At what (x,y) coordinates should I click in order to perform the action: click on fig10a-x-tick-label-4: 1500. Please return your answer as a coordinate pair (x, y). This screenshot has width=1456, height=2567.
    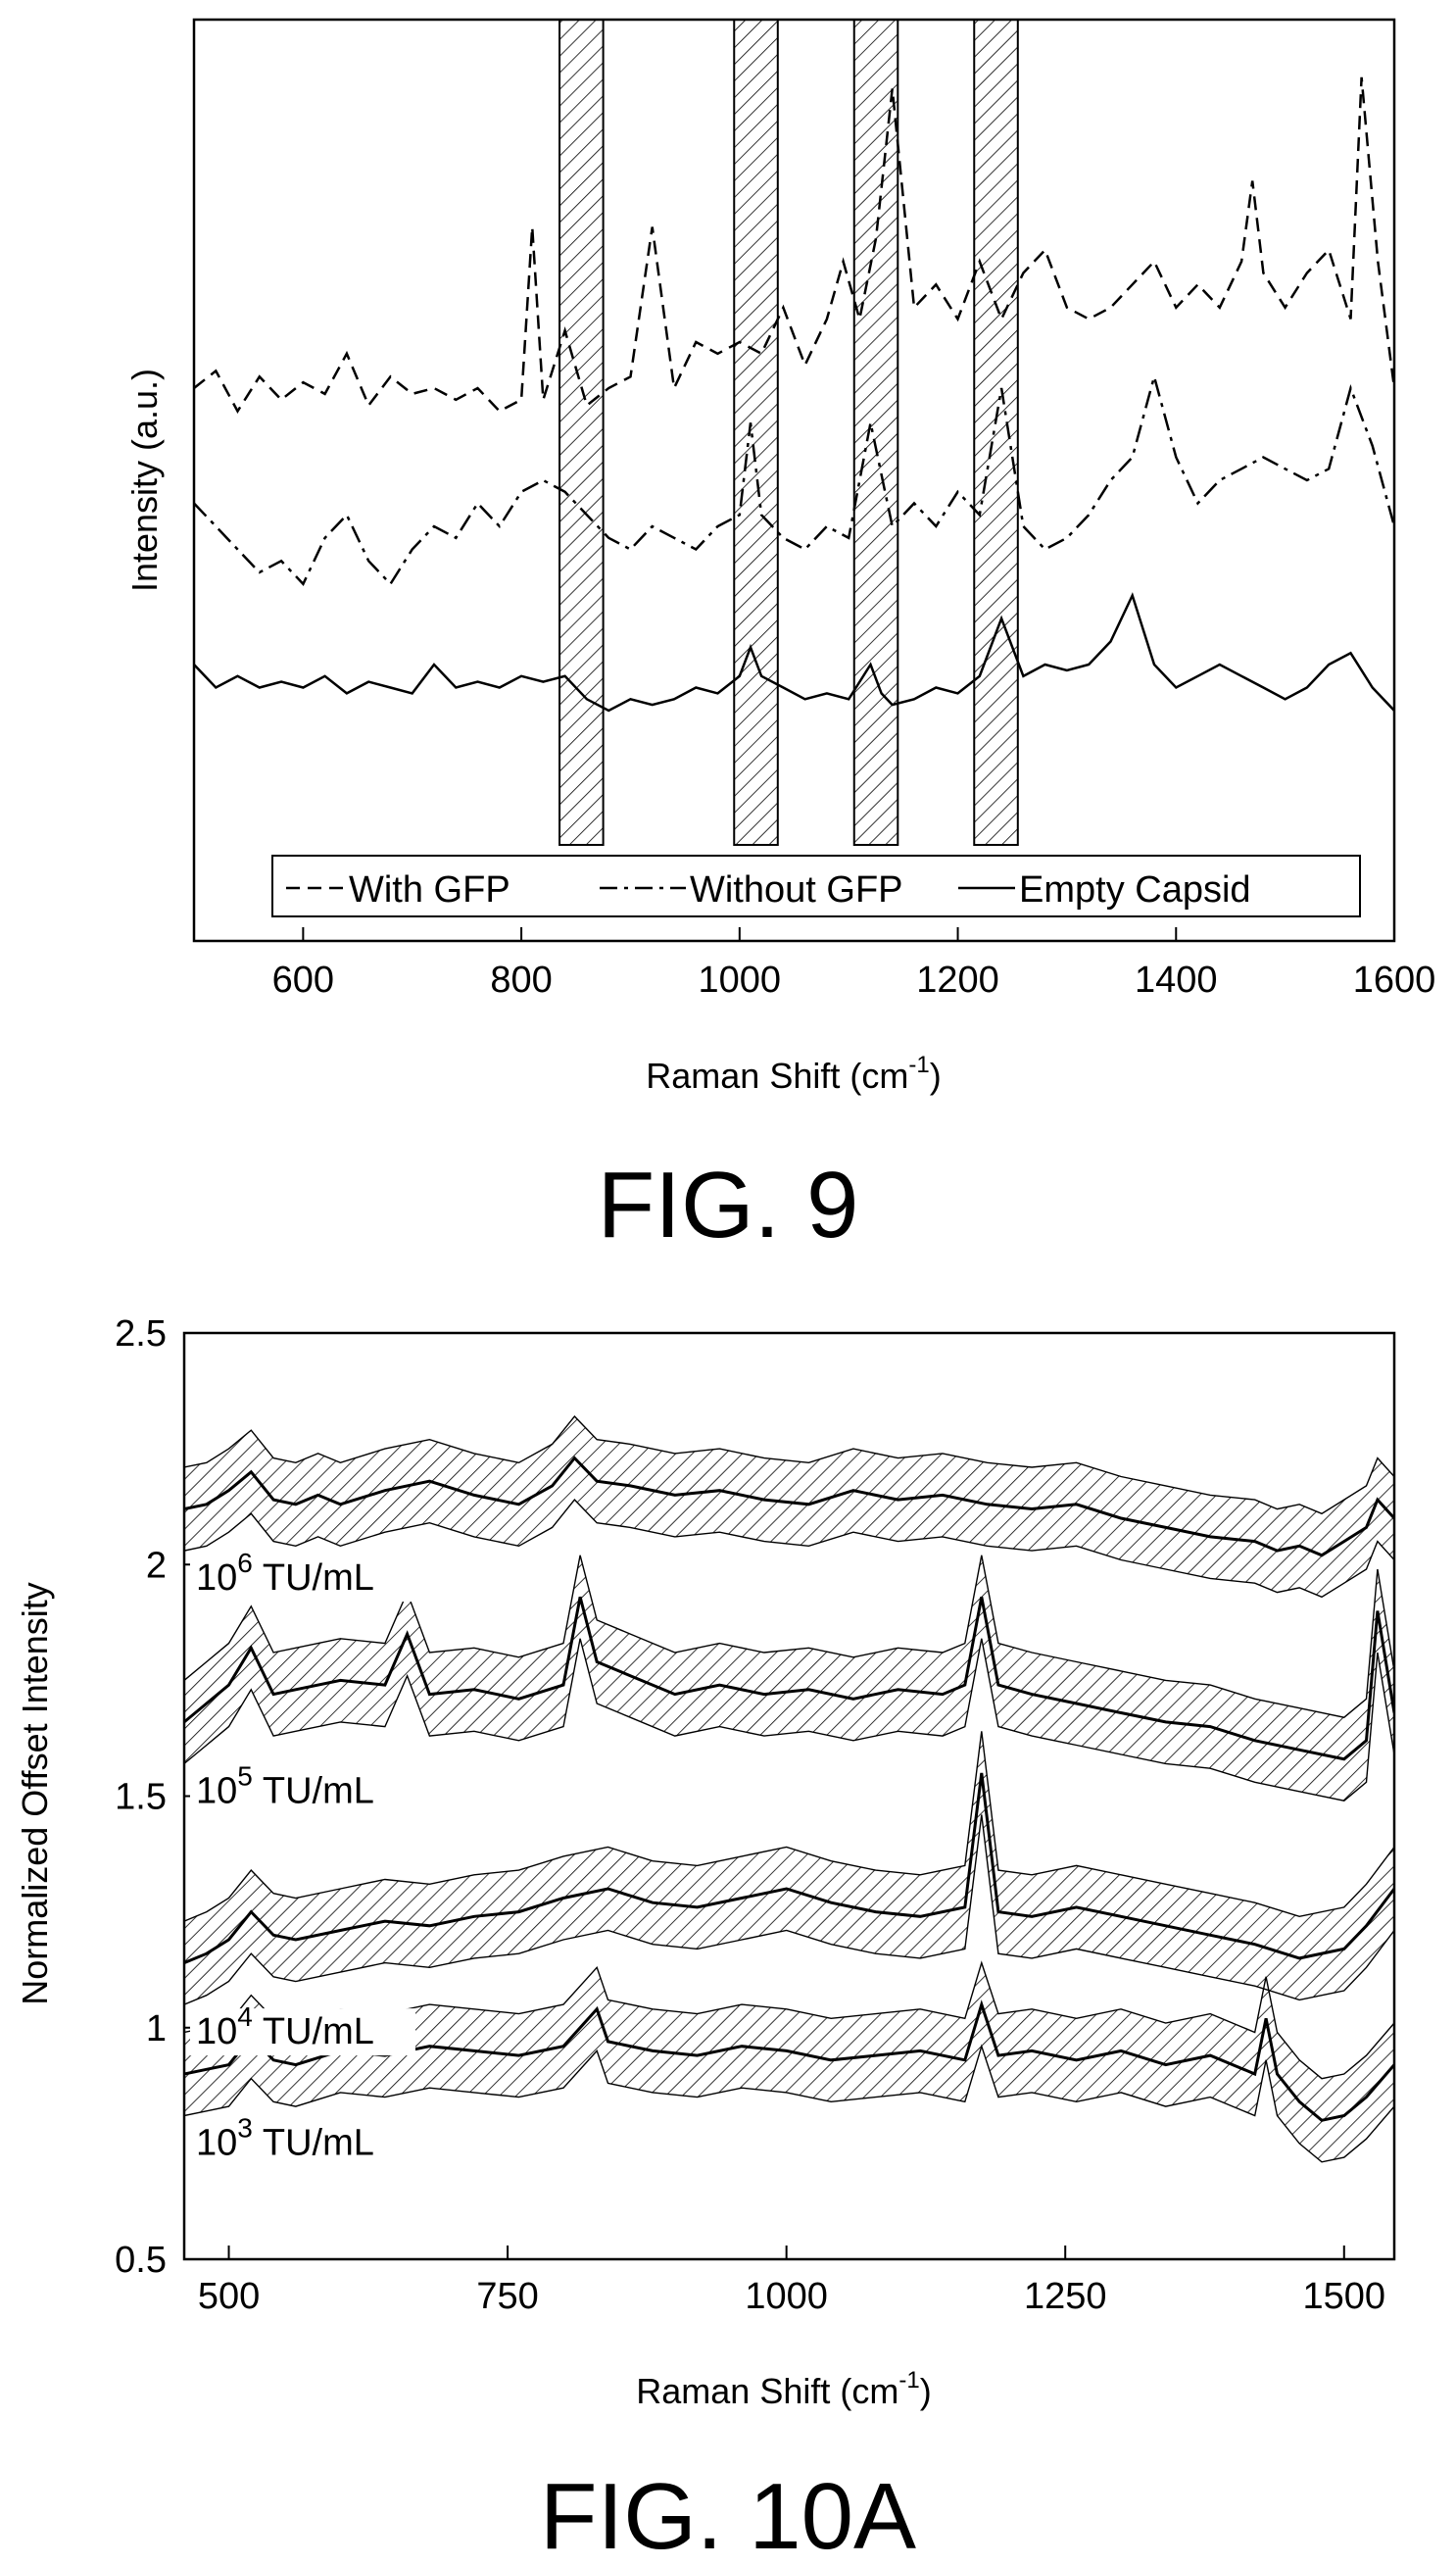
    Looking at the image, I should click on (1344, 2296).